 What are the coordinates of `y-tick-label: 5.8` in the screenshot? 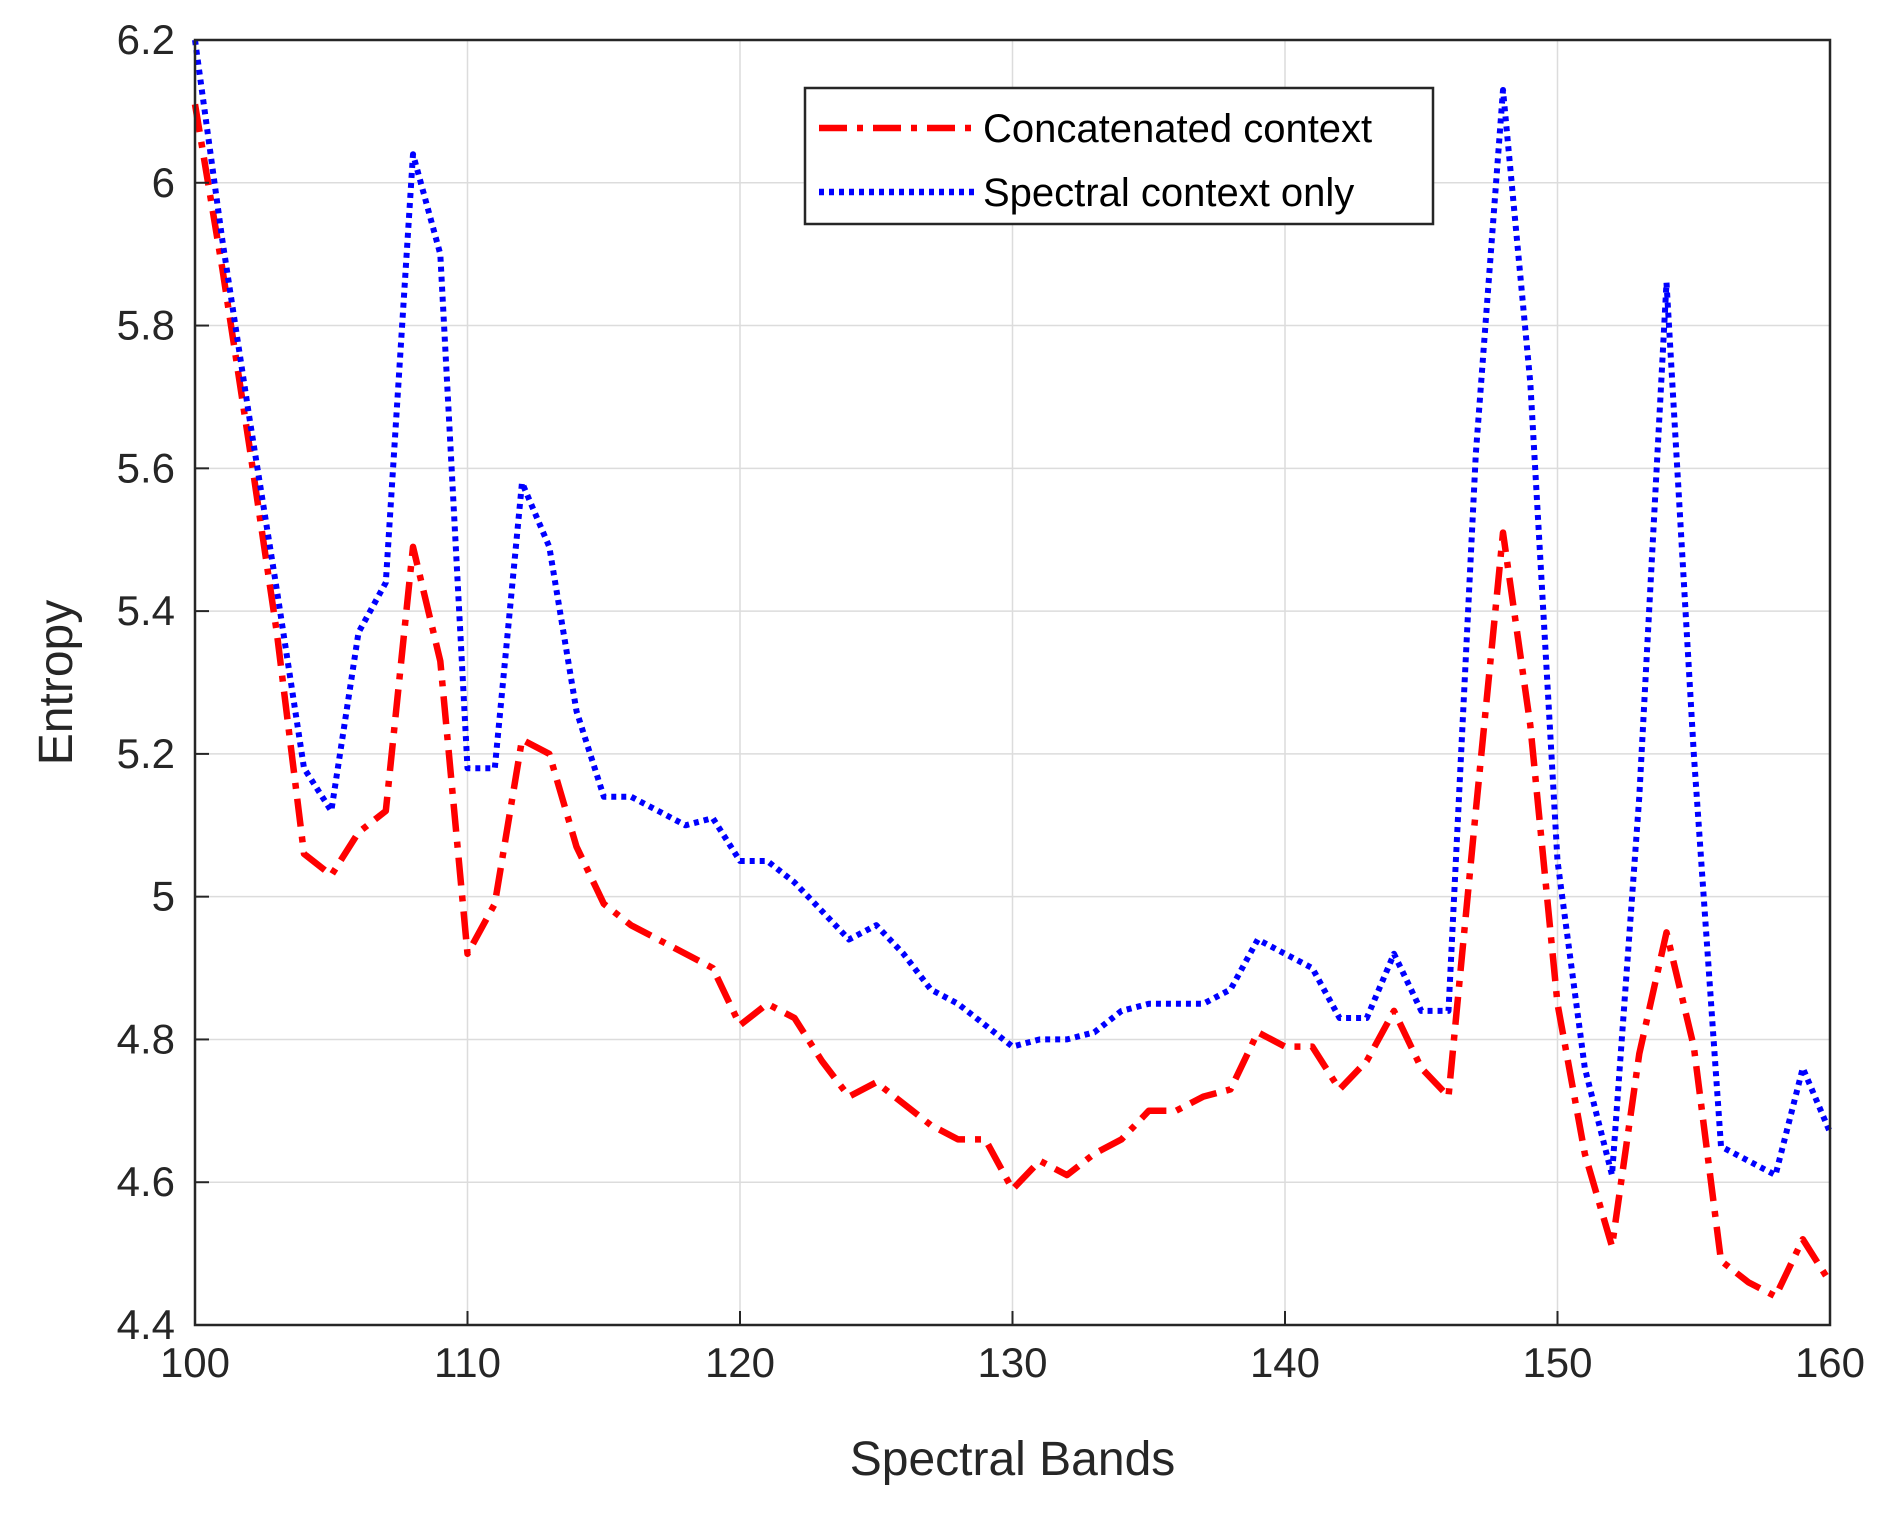 It's located at (146, 325).